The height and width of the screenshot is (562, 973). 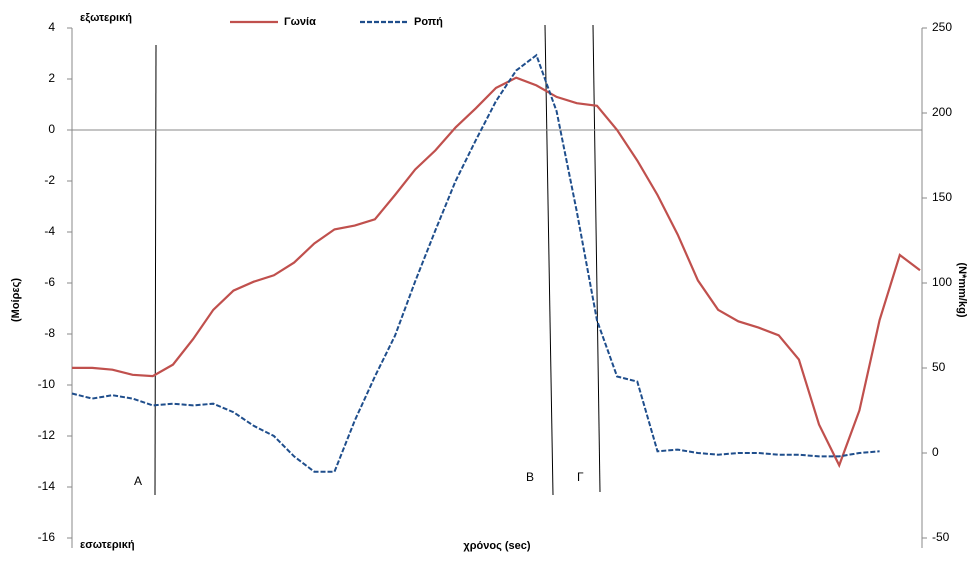 What do you see at coordinates (16, 300) in the screenshot?
I see `y-axis-label: (Μοίρες)` at bounding box center [16, 300].